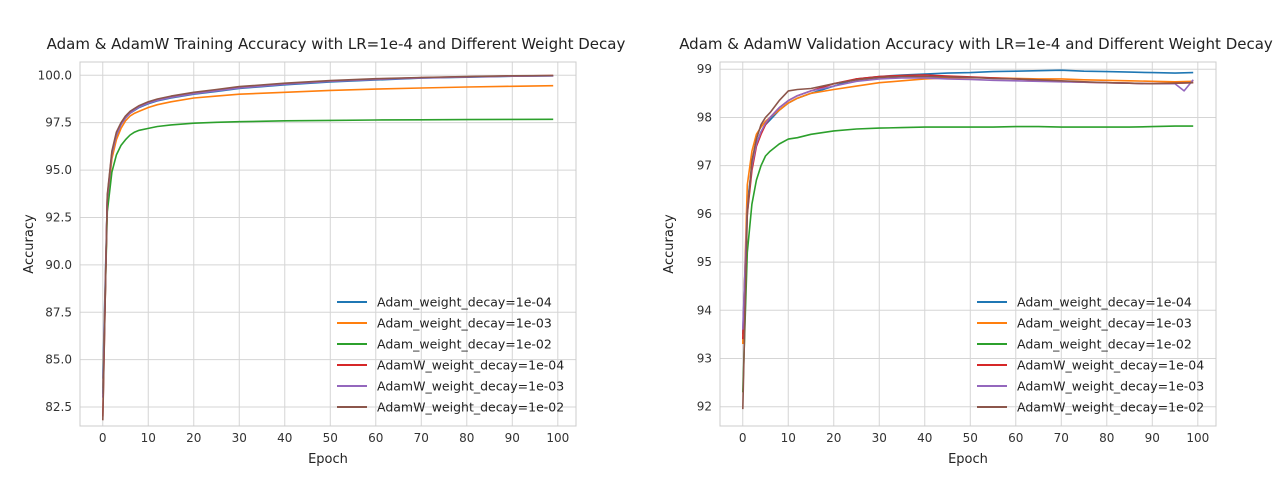 This screenshot has height=480, width=1280. I want to click on y-tick-label: 87.5, so click(58, 312).